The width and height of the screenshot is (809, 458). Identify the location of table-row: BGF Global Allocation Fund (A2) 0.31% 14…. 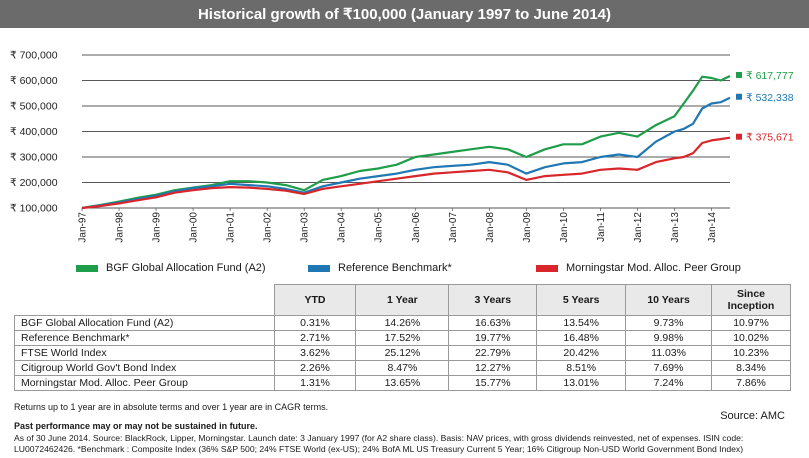
(402, 323).